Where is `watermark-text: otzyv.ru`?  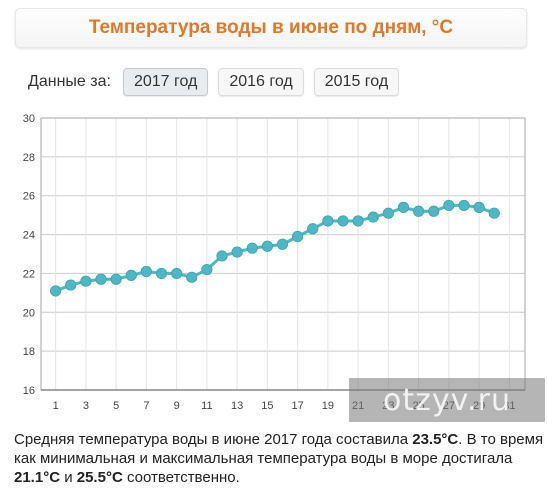 watermark-text: otzyv.ru is located at coordinates (447, 400).